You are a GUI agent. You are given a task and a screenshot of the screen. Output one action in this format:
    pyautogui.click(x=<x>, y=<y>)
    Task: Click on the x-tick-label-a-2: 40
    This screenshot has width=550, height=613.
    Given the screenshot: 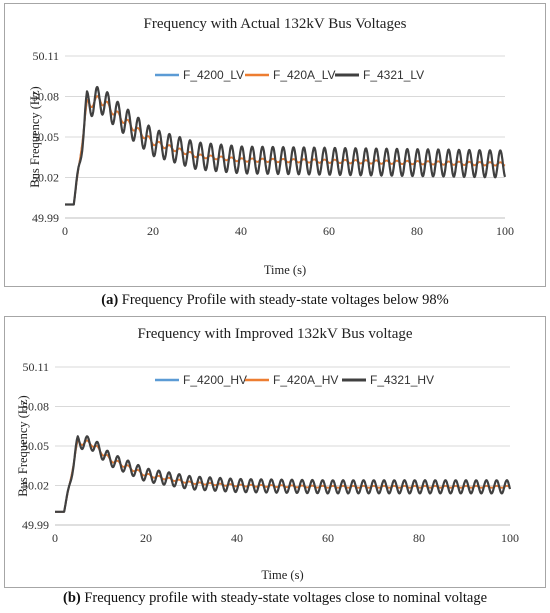 What is the action you would take?
    pyautogui.click(x=241, y=231)
    